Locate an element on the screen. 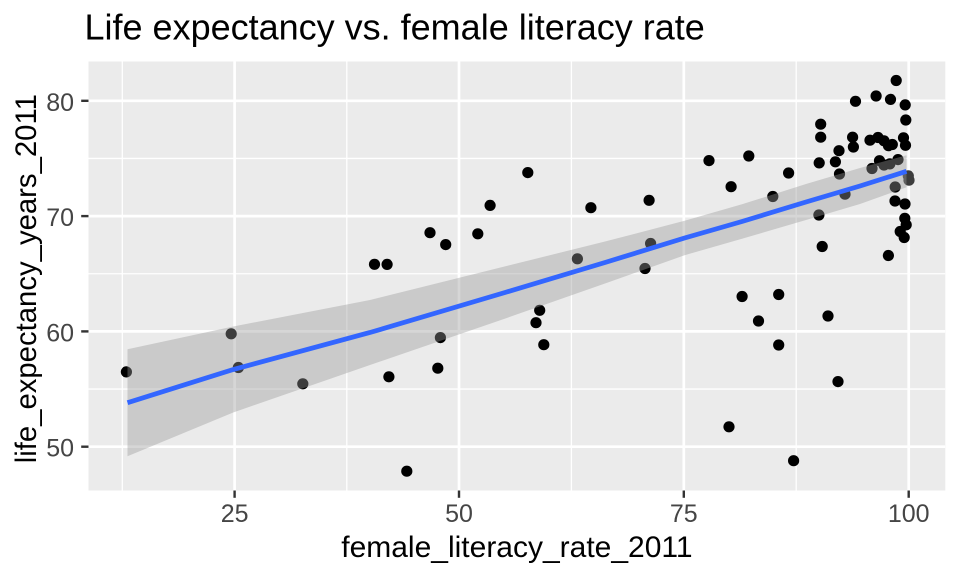  svg-text: life_expectancy_years_2011 is located at coordinates (26, 278).